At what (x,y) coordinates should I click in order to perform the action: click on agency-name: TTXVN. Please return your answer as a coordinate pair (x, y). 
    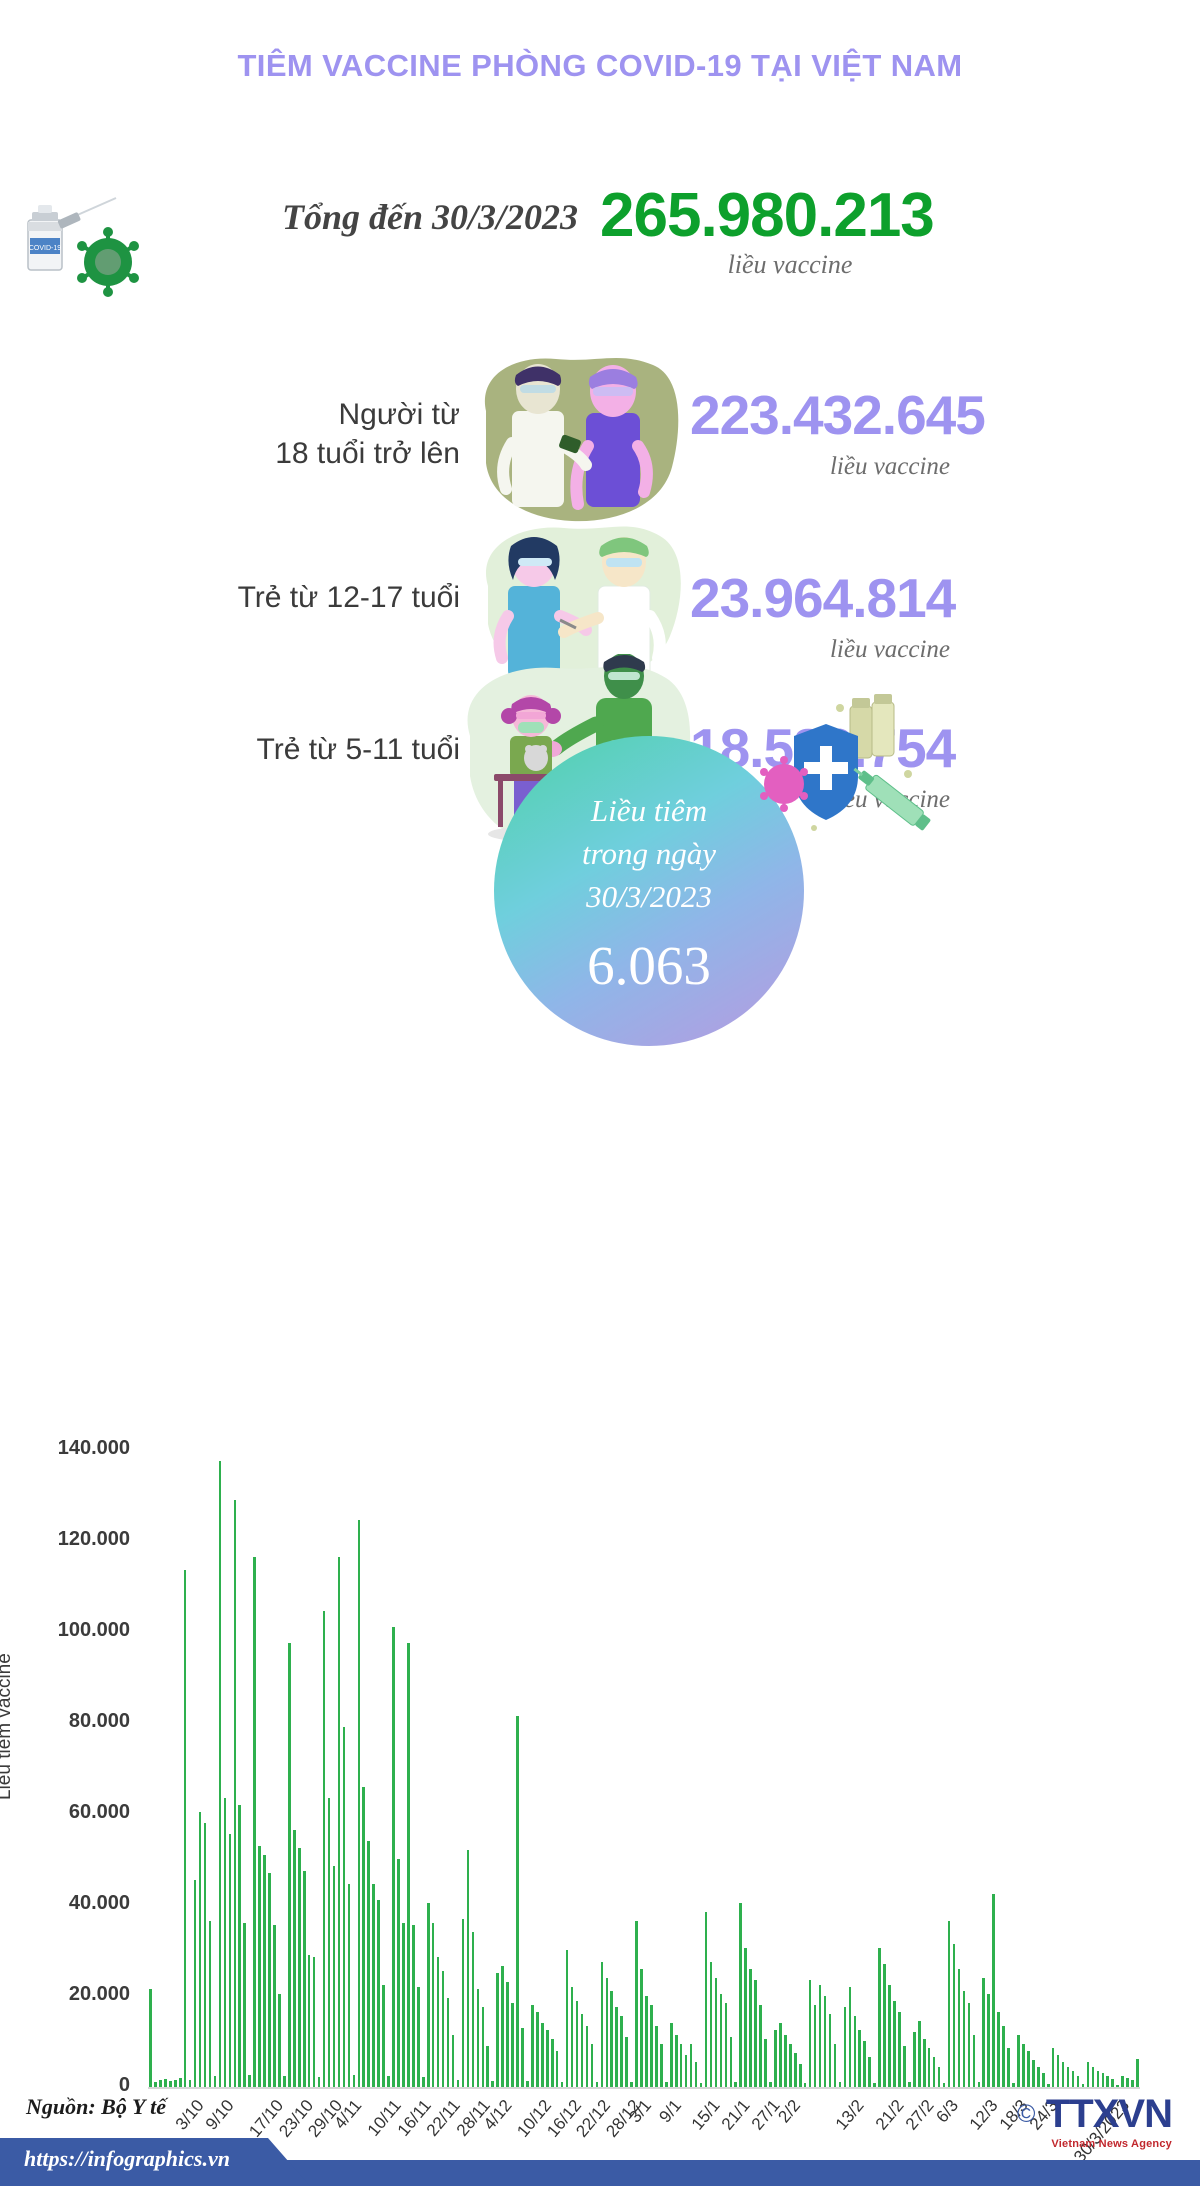
    Looking at the image, I should click on (1109, 2114).